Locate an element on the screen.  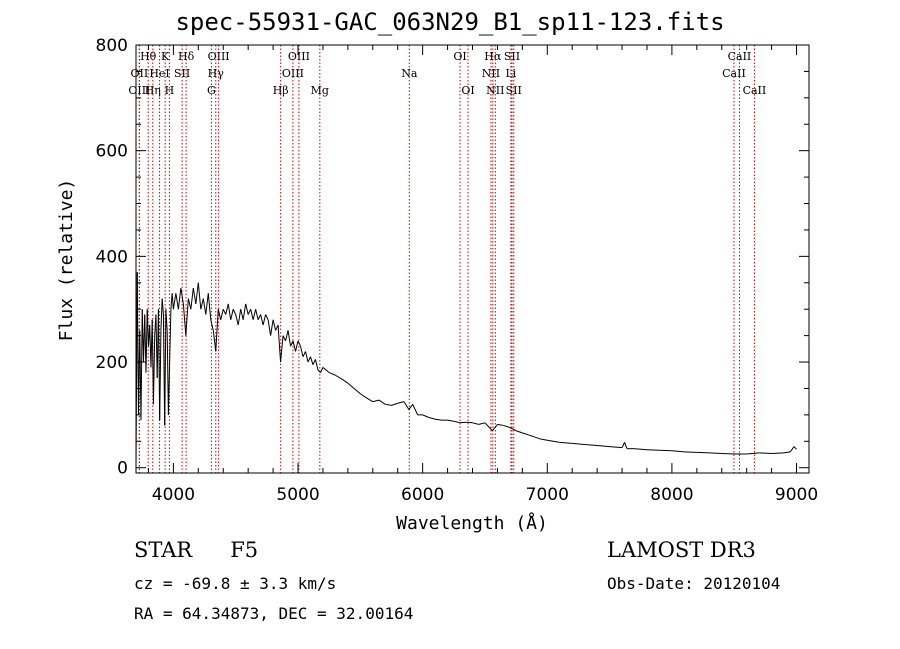
spectral-line-label: Hθ is located at coordinates (148, 56).